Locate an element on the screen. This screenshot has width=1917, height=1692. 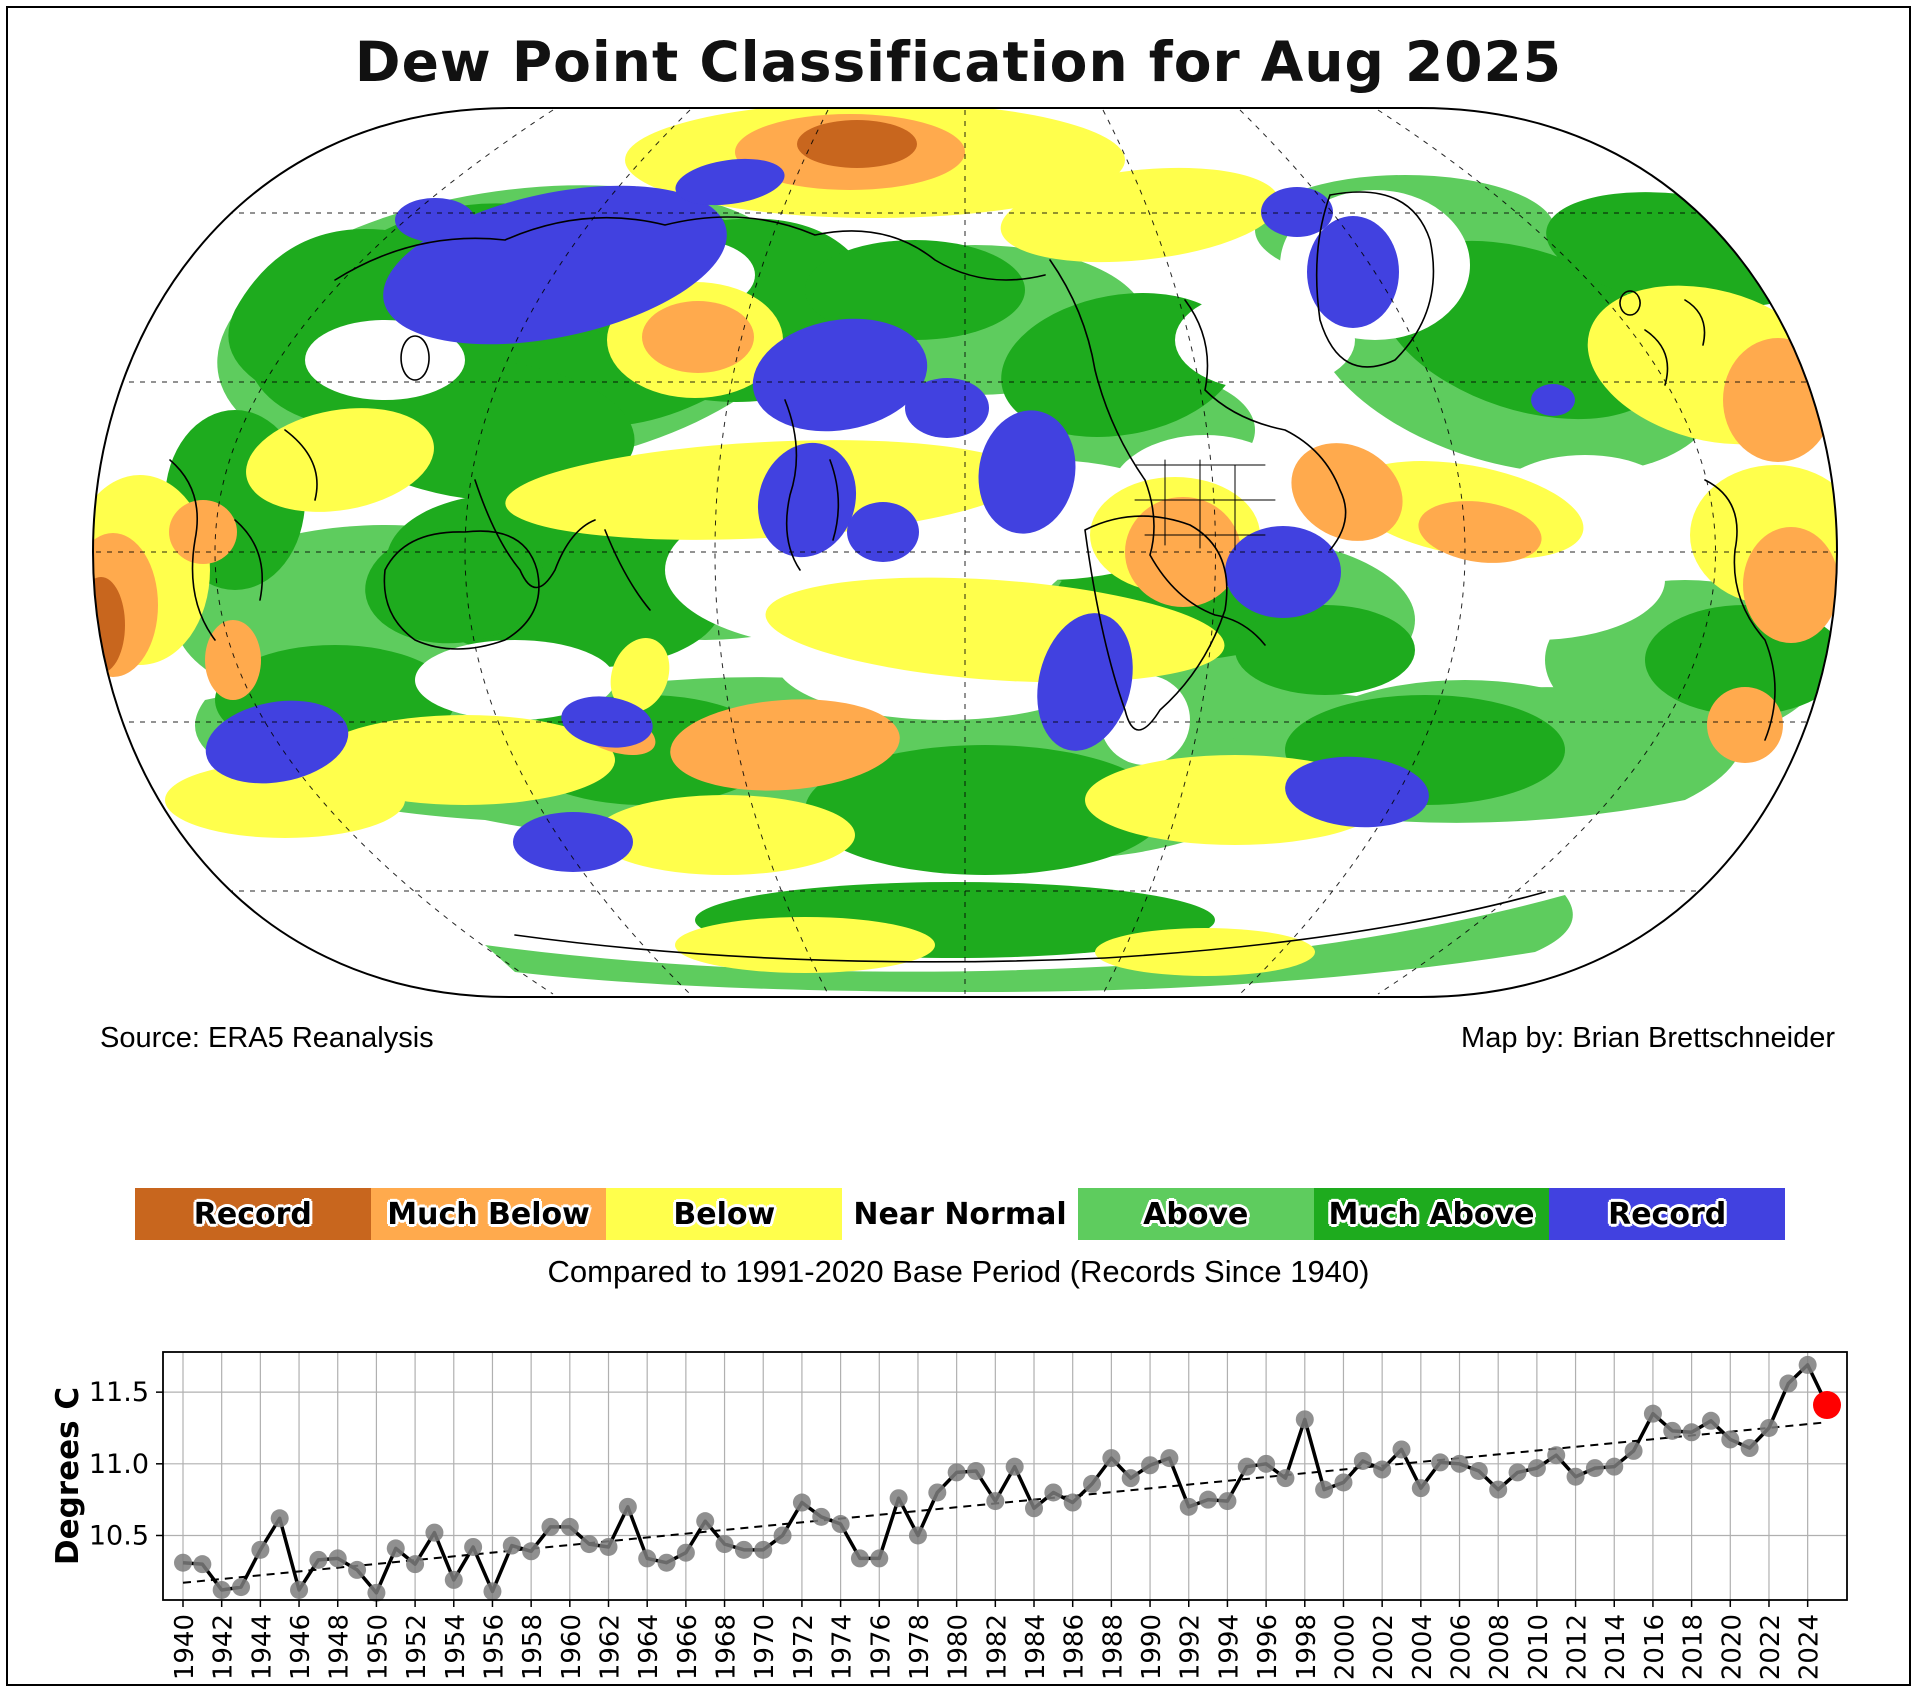
svg-text: 1998 is located at coordinates (1307, 1647).